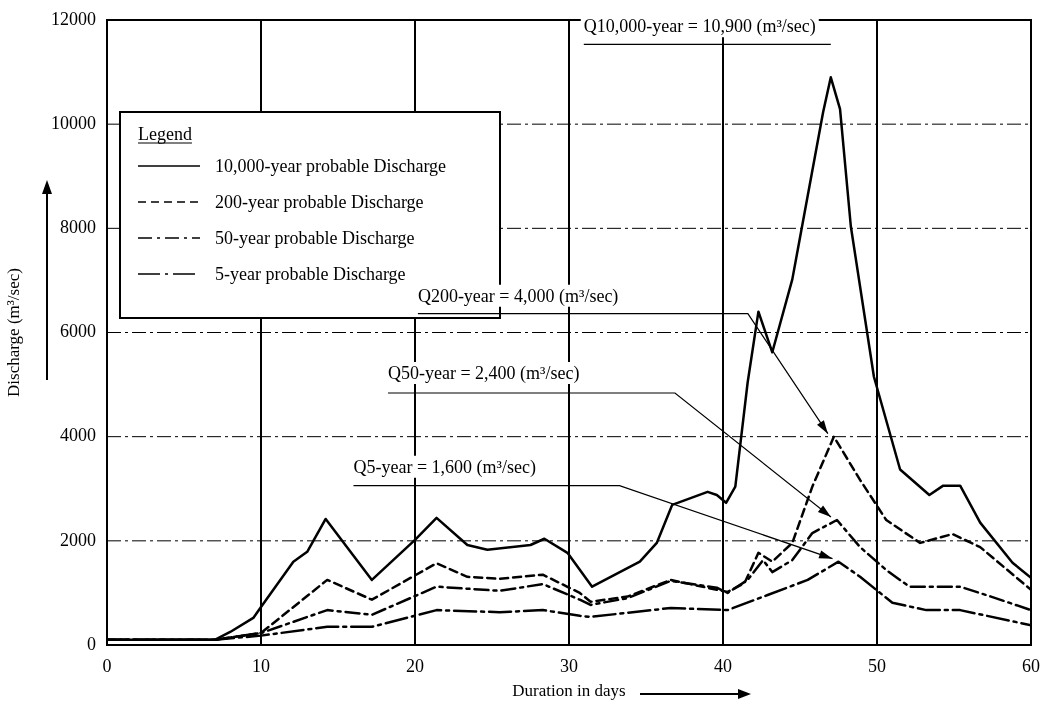  Describe the element at coordinates (877, 665) in the screenshot. I see `x-tick-label: 50` at that location.